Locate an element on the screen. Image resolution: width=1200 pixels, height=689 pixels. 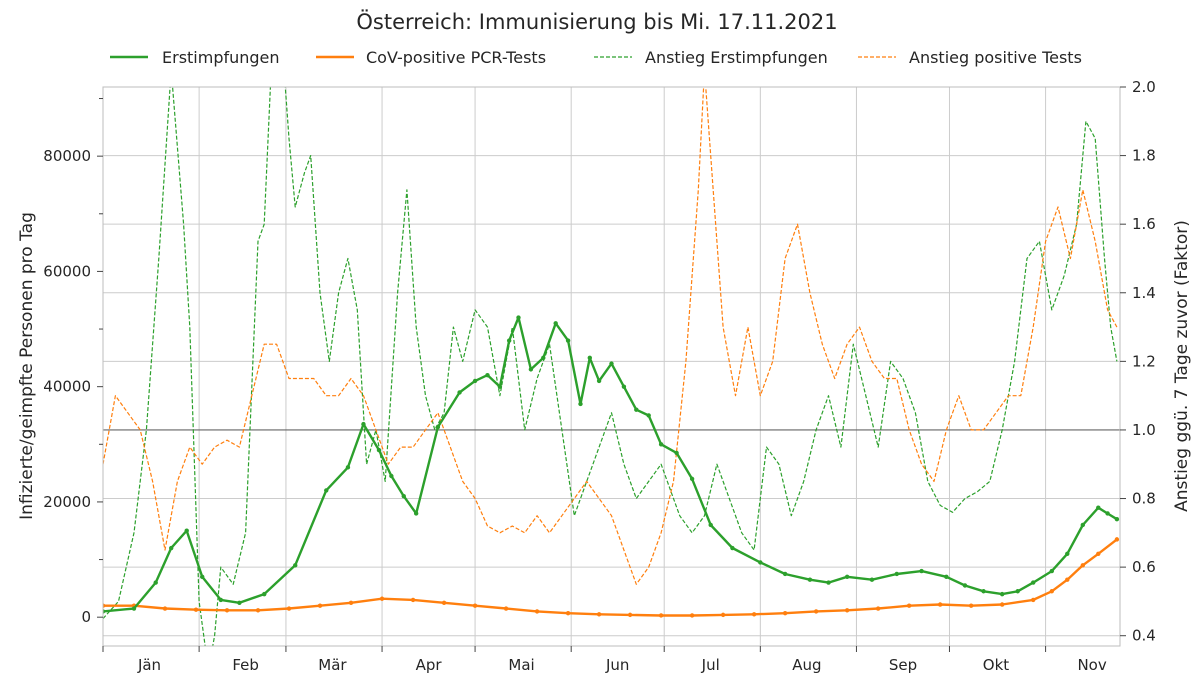
y-tick-label-left: 40000 is located at coordinates (67, 387).